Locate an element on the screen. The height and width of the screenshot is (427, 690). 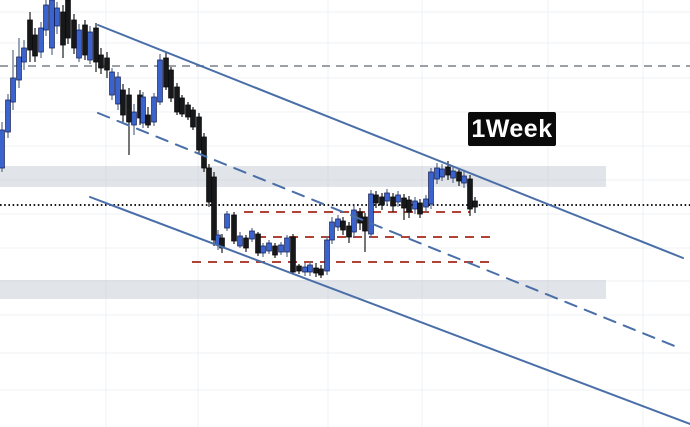
timeframe-label-text: 1Week is located at coordinates (512, 128).